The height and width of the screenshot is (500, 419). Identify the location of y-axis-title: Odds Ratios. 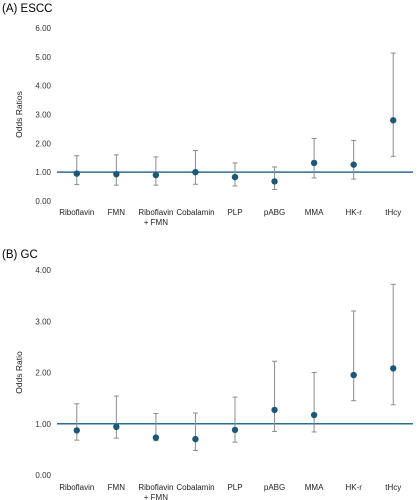
(19, 114).